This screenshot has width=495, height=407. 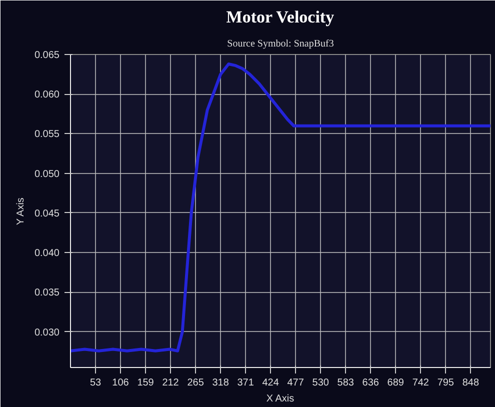 What do you see at coordinates (47, 254) in the screenshot?
I see `y-tick-label: 0.040` at bounding box center [47, 254].